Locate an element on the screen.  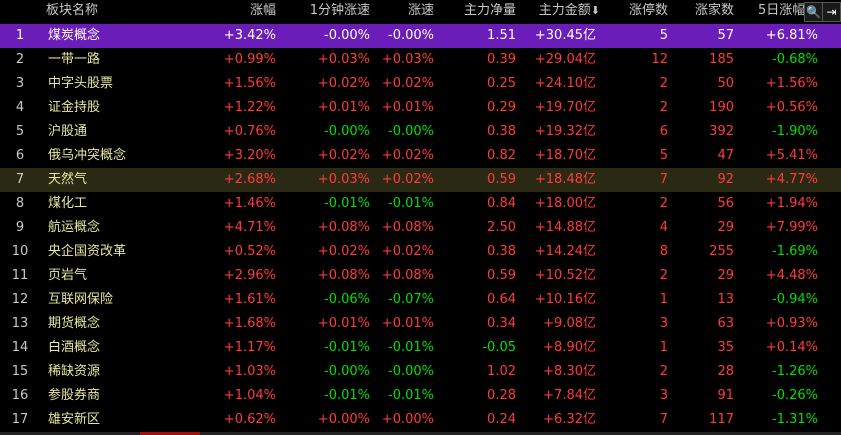
search-icon: 🔍 is located at coordinates (813, 12).